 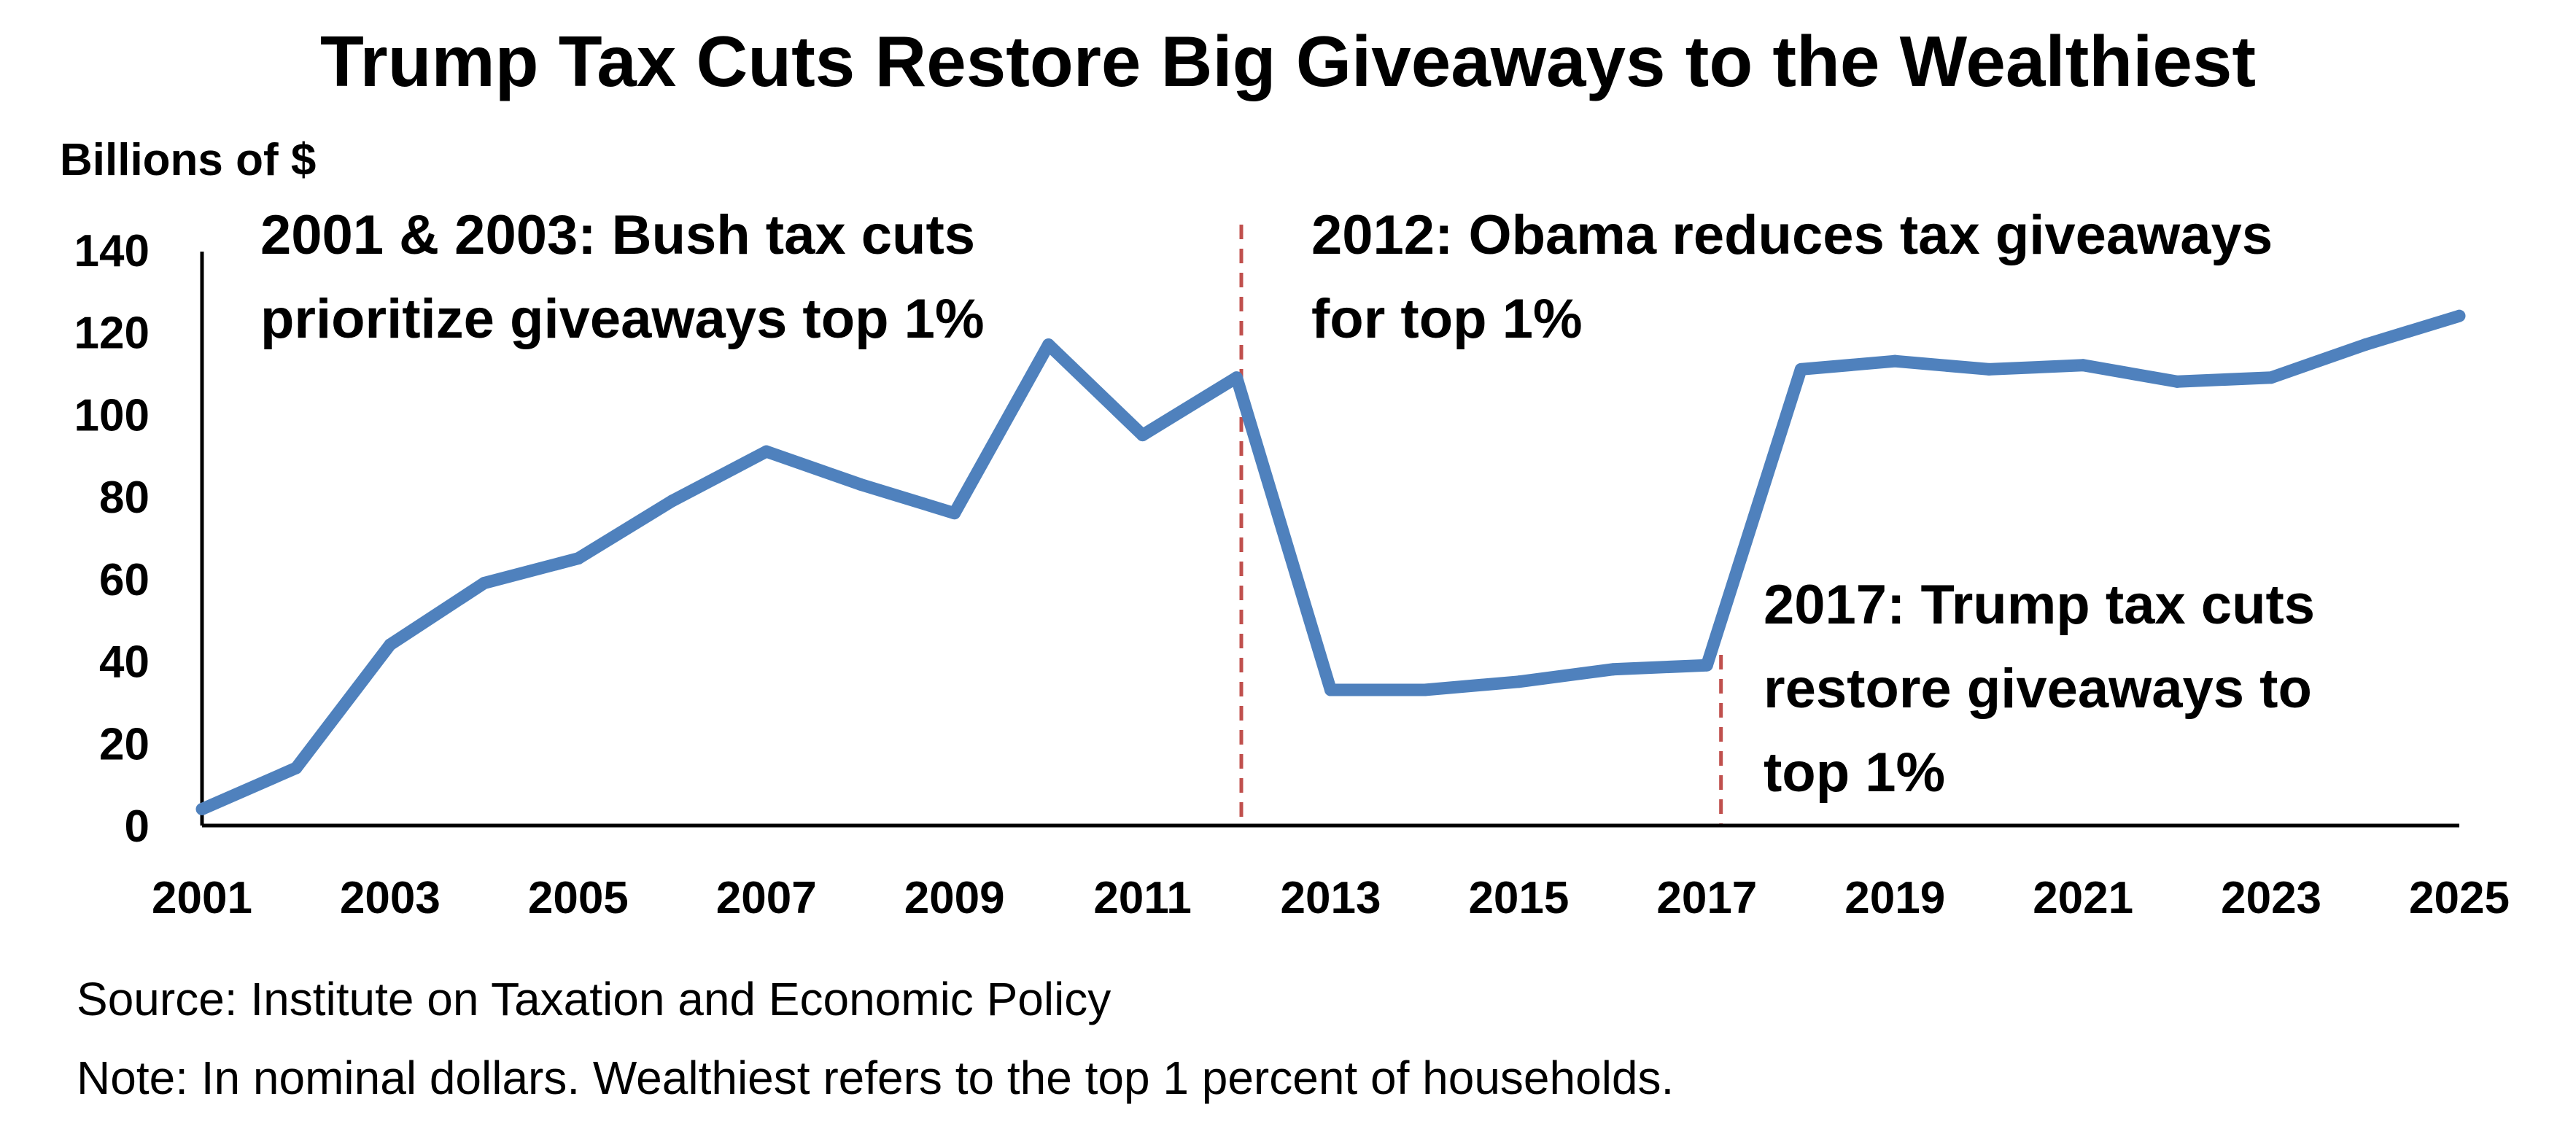 I want to click on x-tick-label: 2001, so click(x=202, y=898).